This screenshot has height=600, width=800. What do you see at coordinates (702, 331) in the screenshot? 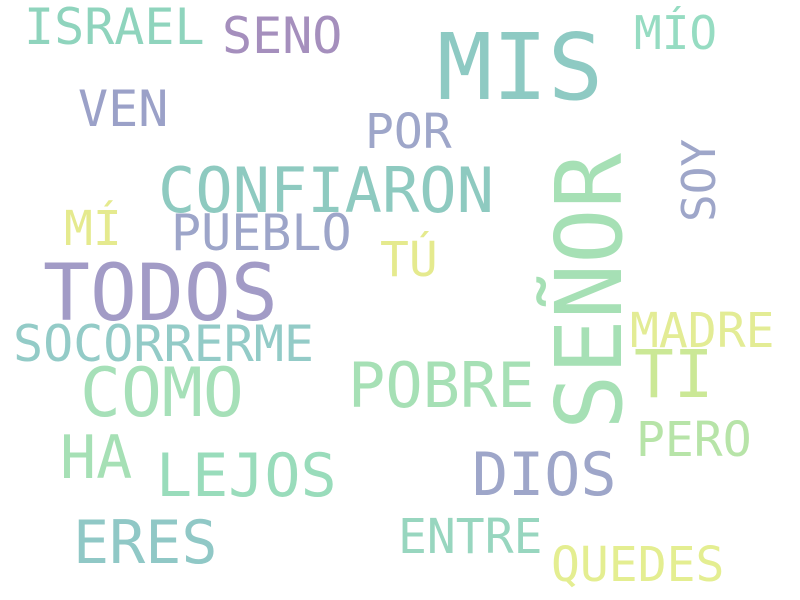
I see `word-madre: MADRE` at bounding box center [702, 331].